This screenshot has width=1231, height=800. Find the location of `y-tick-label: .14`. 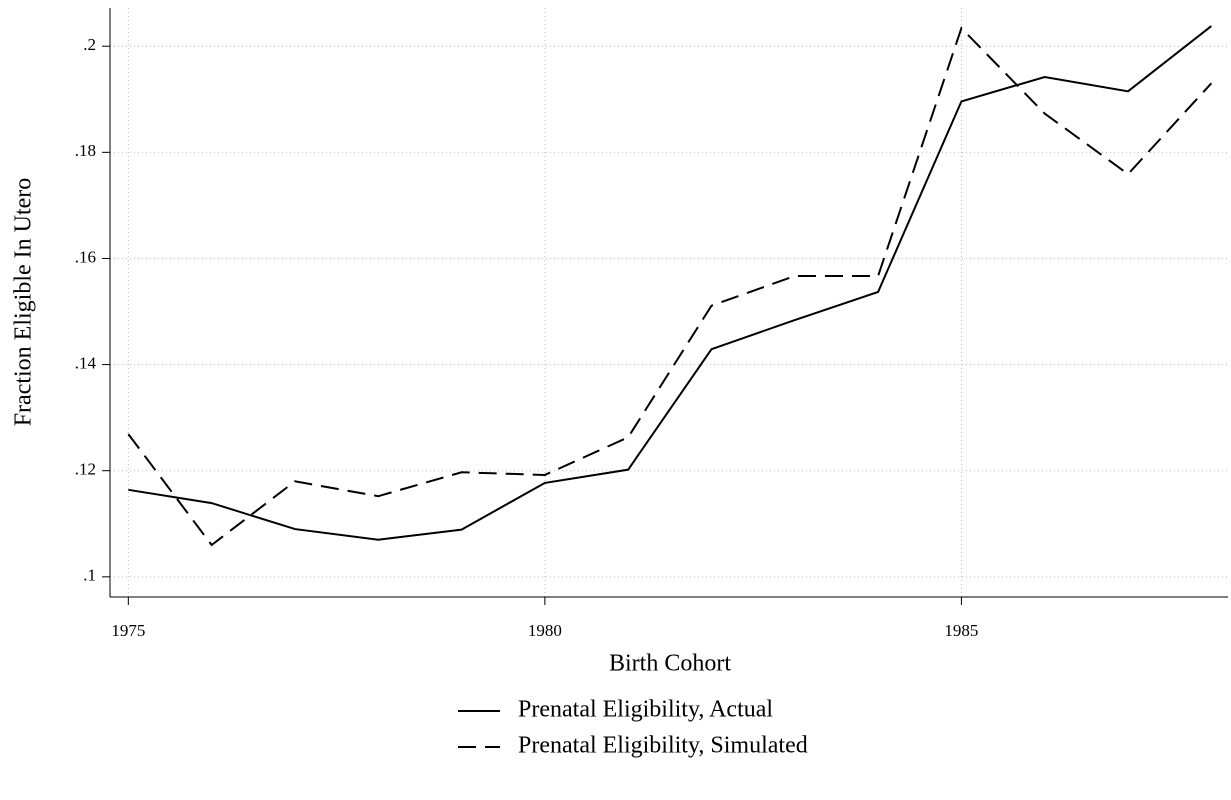

y-tick-label: .14 is located at coordinates (86, 362).